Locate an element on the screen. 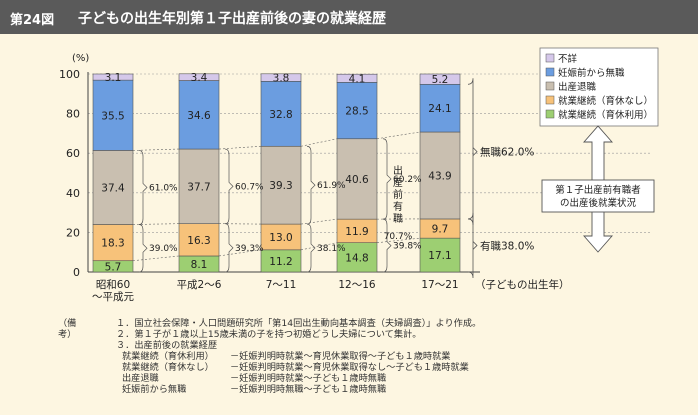 This screenshot has height=415, width=698. bar-value-label: 37.7 is located at coordinates (198, 187).